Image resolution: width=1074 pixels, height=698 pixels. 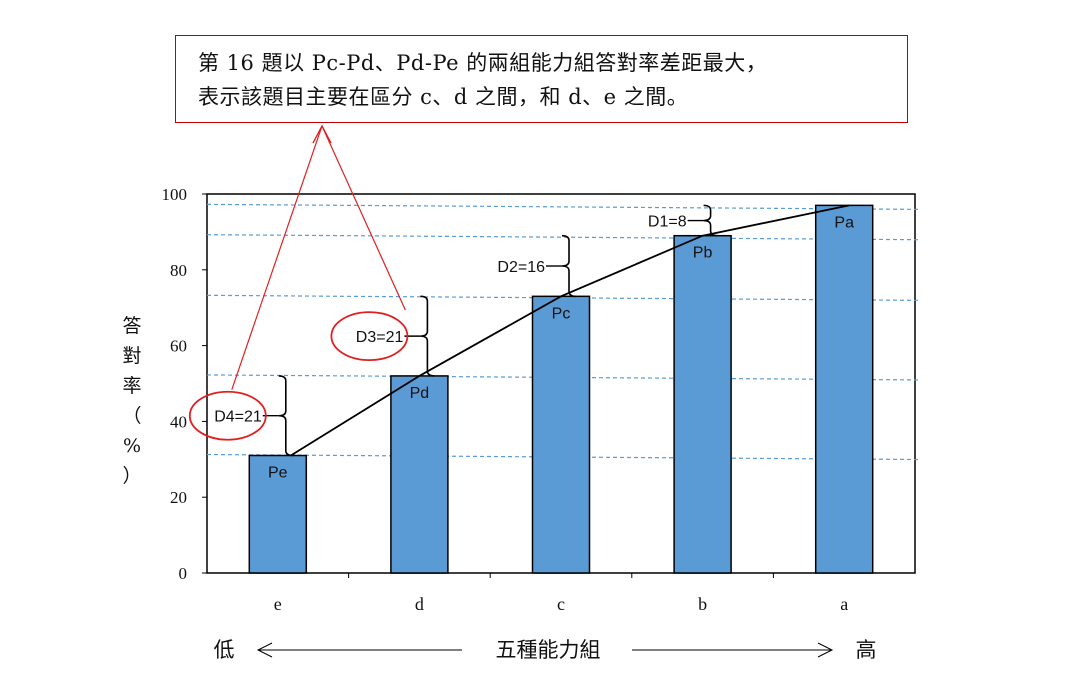 What do you see at coordinates (278, 514) in the screenshot?
I see `bar-e` at bounding box center [278, 514].